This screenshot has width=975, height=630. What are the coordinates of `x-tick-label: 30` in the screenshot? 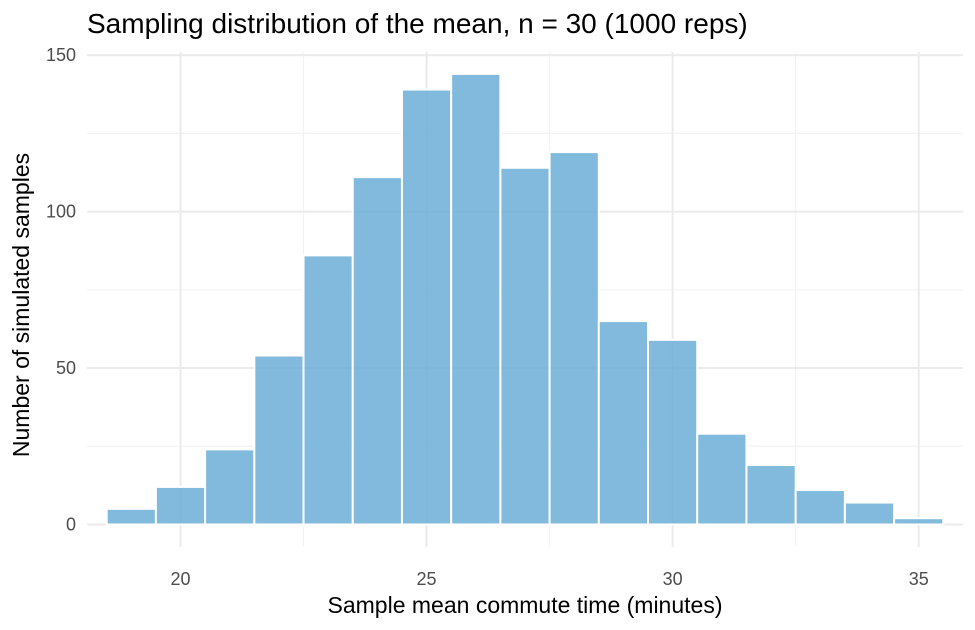 It's located at (673, 579).